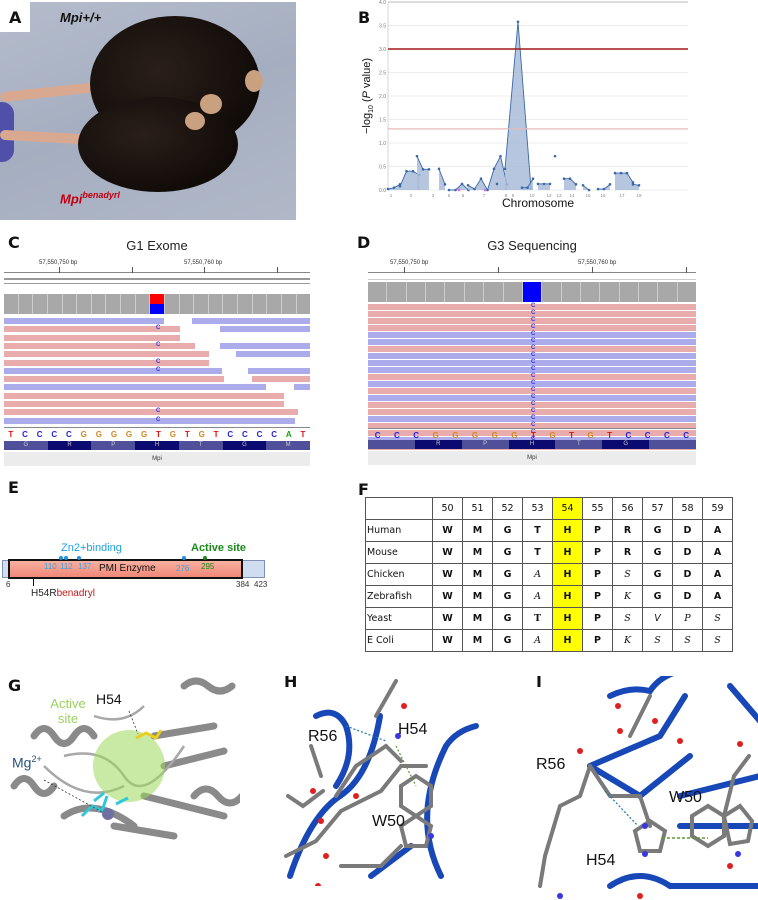 Image resolution: width=758 pixels, height=900 pixels. What do you see at coordinates (27, 762) in the screenshot?
I see `mg-label: Mg2+` at bounding box center [27, 762].